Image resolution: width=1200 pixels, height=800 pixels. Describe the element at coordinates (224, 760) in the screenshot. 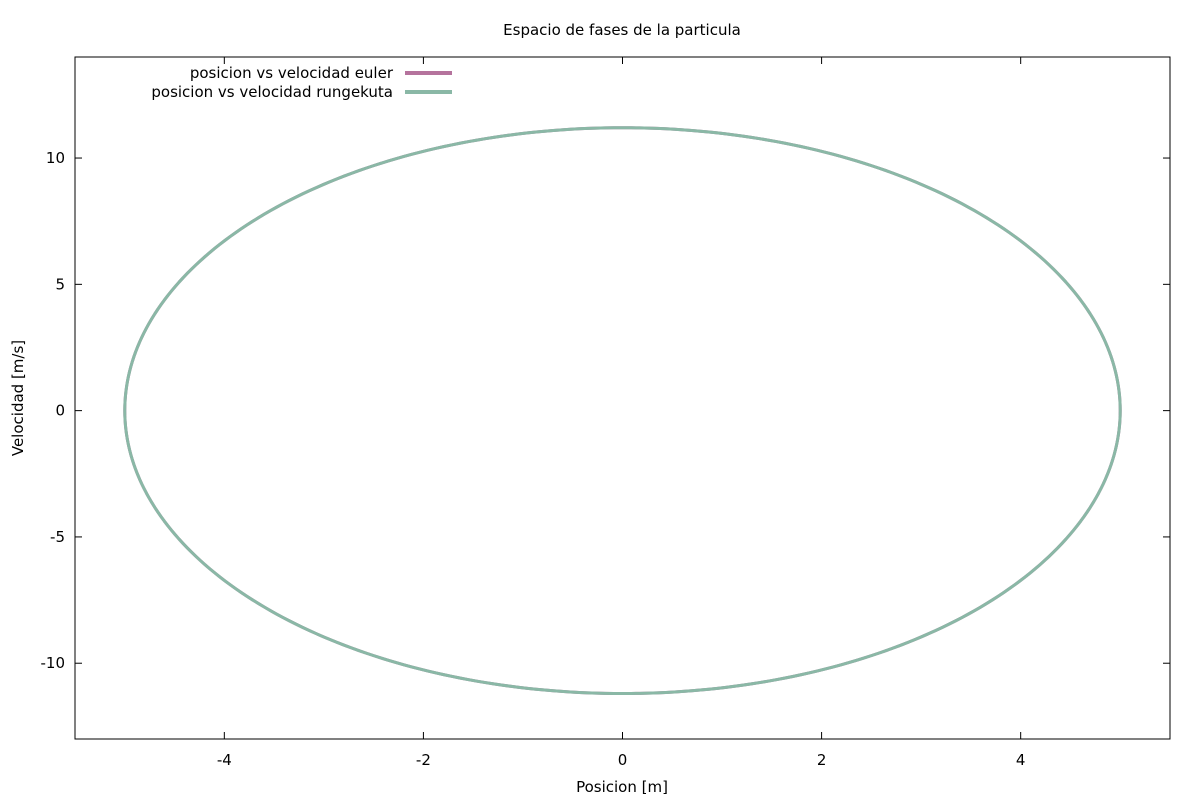

I see `x-tick-label: -4` at that location.